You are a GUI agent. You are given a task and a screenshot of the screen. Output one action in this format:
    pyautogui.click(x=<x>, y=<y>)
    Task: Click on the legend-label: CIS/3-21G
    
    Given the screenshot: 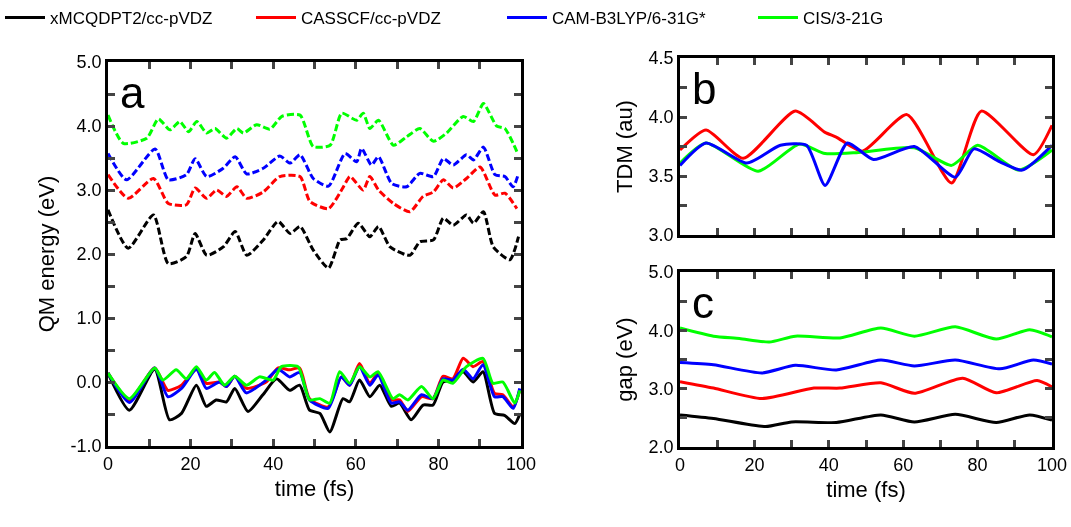 What is the action you would take?
    pyautogui.click(x=843, y=19)
    